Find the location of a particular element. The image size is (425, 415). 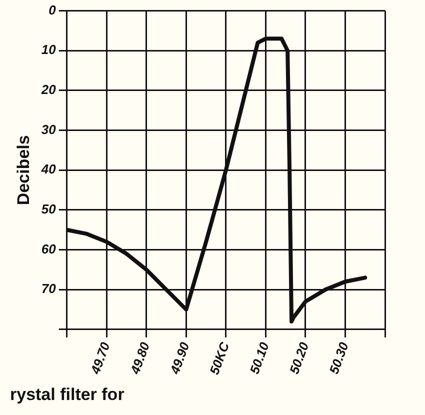

x-tick-label: 49.70 is located at coordinates (100, 358).